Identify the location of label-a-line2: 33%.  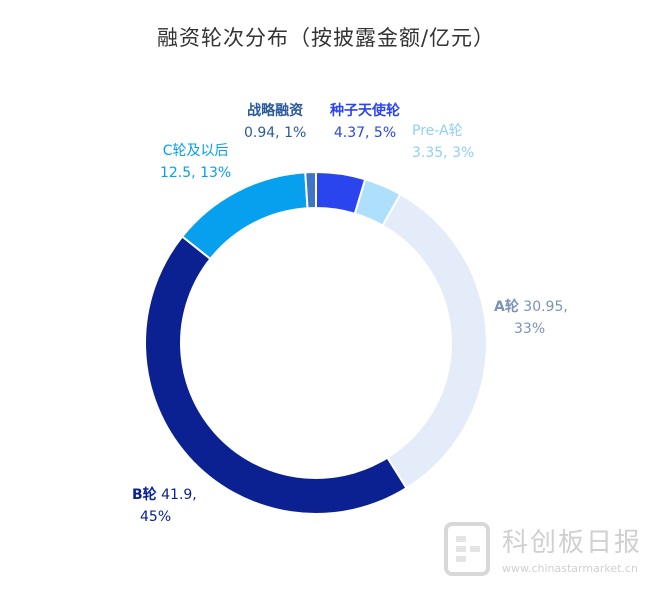
(530, 329).